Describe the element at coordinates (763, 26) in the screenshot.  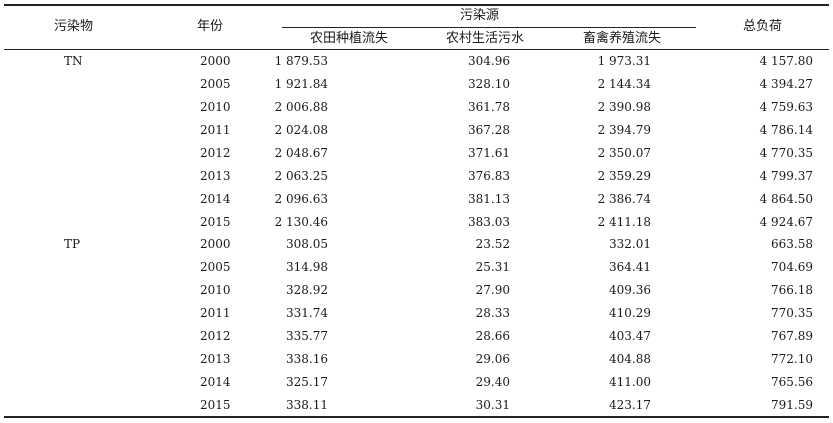
I see `header-total: 总负荷` at that location.